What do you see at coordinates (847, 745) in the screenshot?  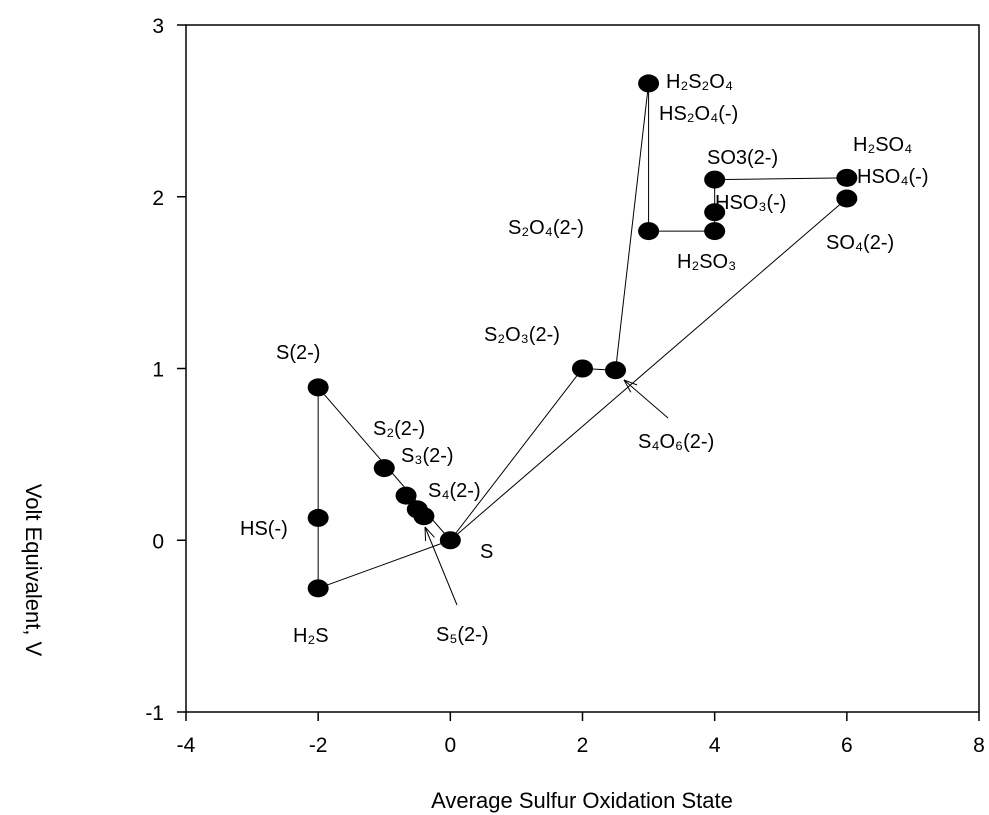 I see `x-tick-label: 6` at bounding box center [847, 745].